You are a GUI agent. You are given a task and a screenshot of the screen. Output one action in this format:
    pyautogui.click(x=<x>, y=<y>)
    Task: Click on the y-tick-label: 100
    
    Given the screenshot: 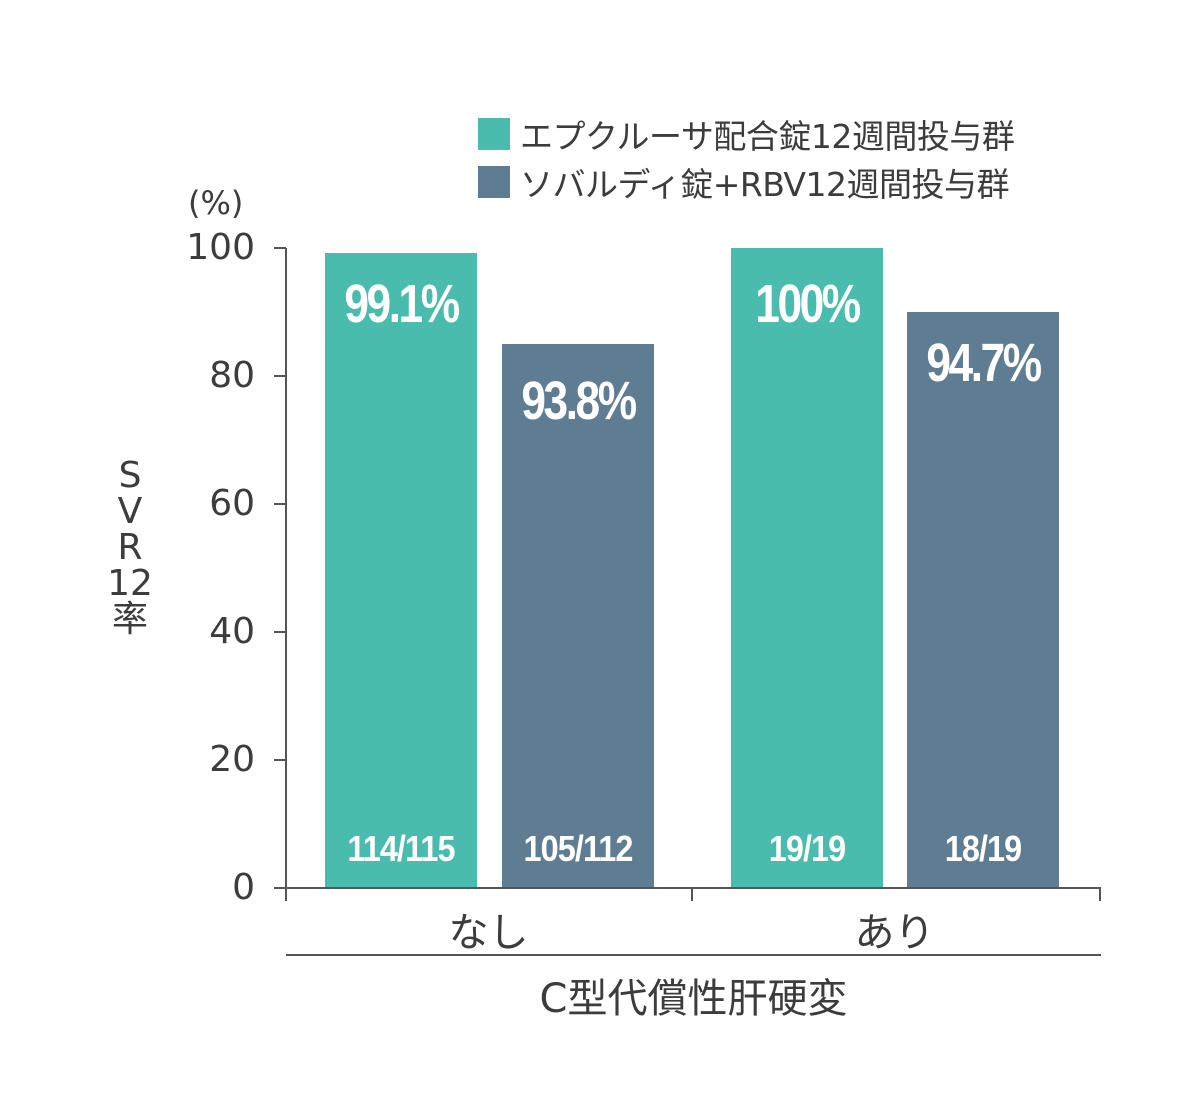 What is the action you would take?
    pyautogui.click(x=220, y=247)
    